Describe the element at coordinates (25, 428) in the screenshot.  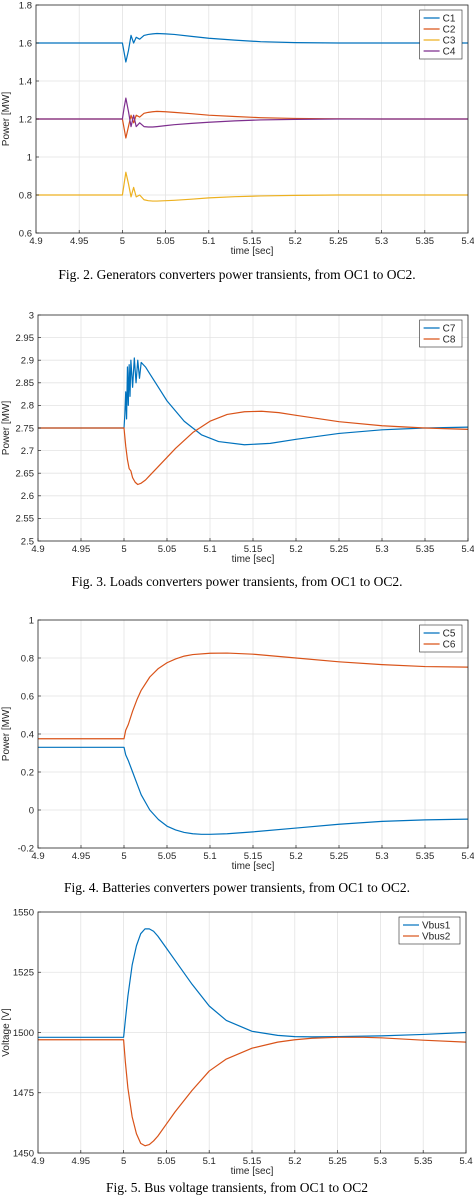
I see `y-tick-label: 2.75` at that location.